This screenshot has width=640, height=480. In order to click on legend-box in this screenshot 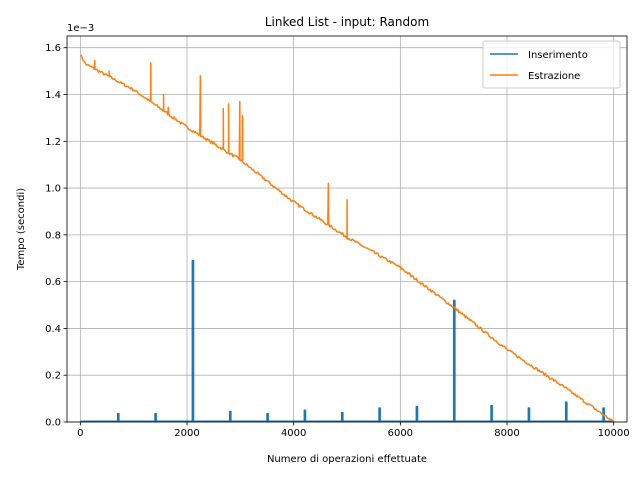, I will do `click(551, 64)`.